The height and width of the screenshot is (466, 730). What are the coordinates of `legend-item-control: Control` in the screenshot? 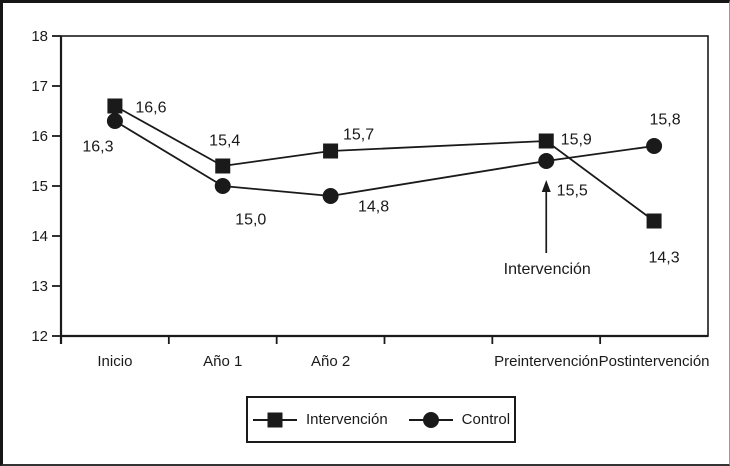 It's located at (459, 420).